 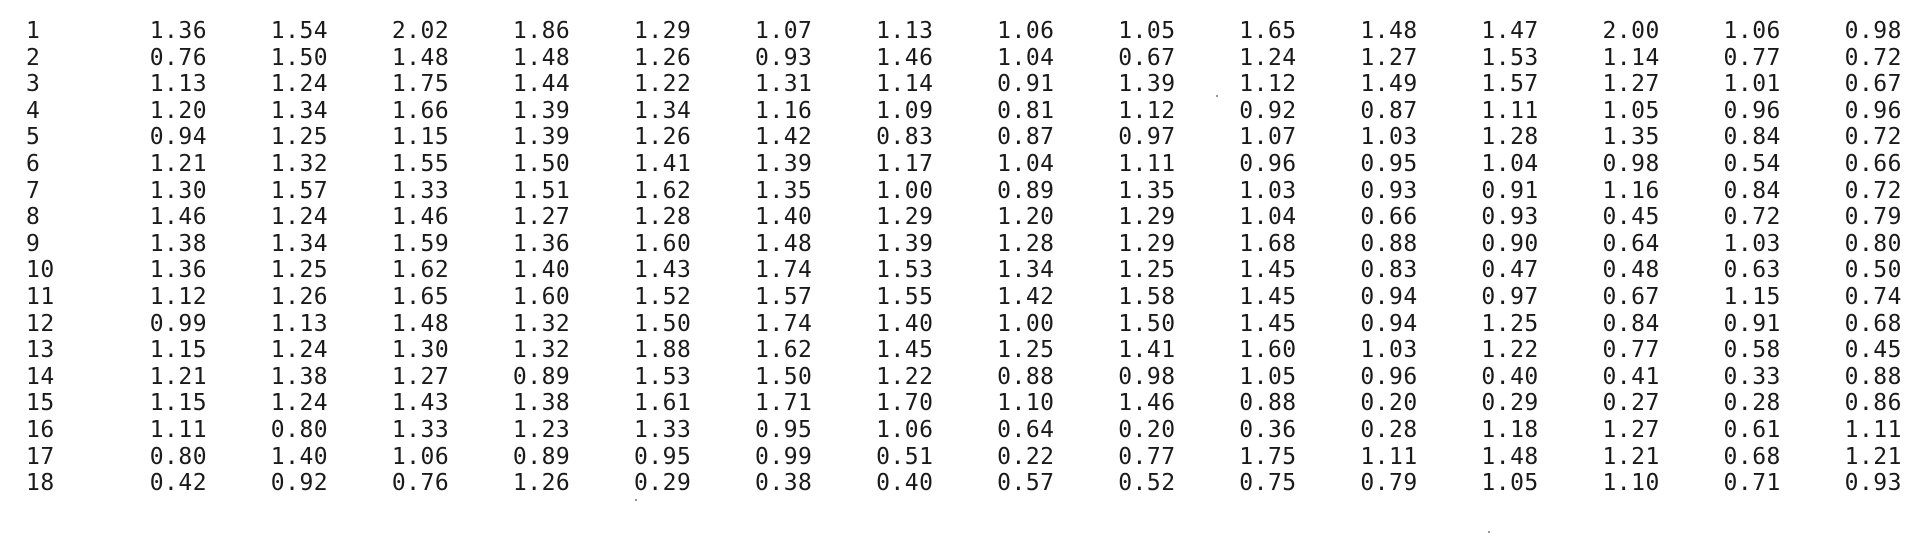 I want to click on row-number: 2, so click(x=33, y=57).